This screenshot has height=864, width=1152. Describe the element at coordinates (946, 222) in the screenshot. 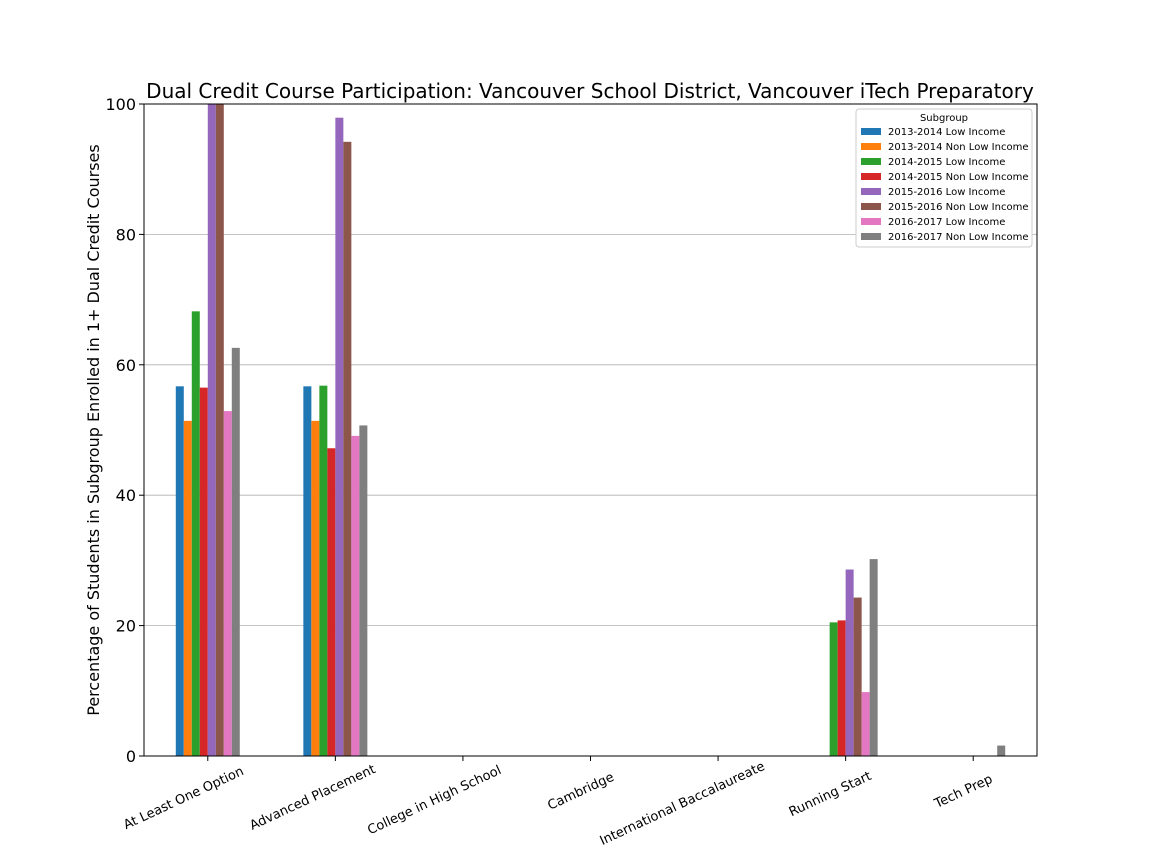

I see `legend-label: 2016-2017 Low Income` at that location.